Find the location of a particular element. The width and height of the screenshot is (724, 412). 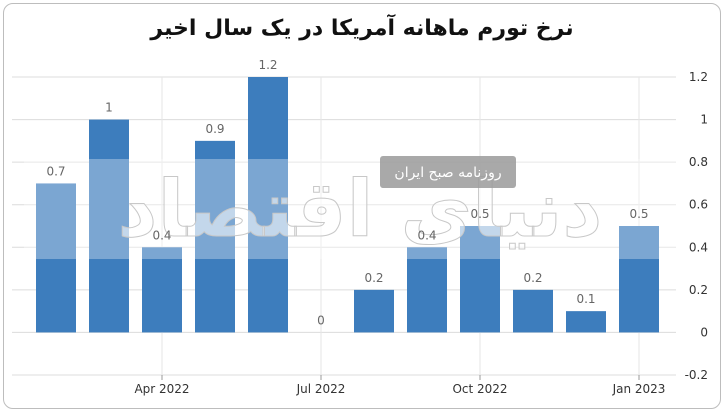

bar-data-label: 1 is located at coordinates (109, 108).